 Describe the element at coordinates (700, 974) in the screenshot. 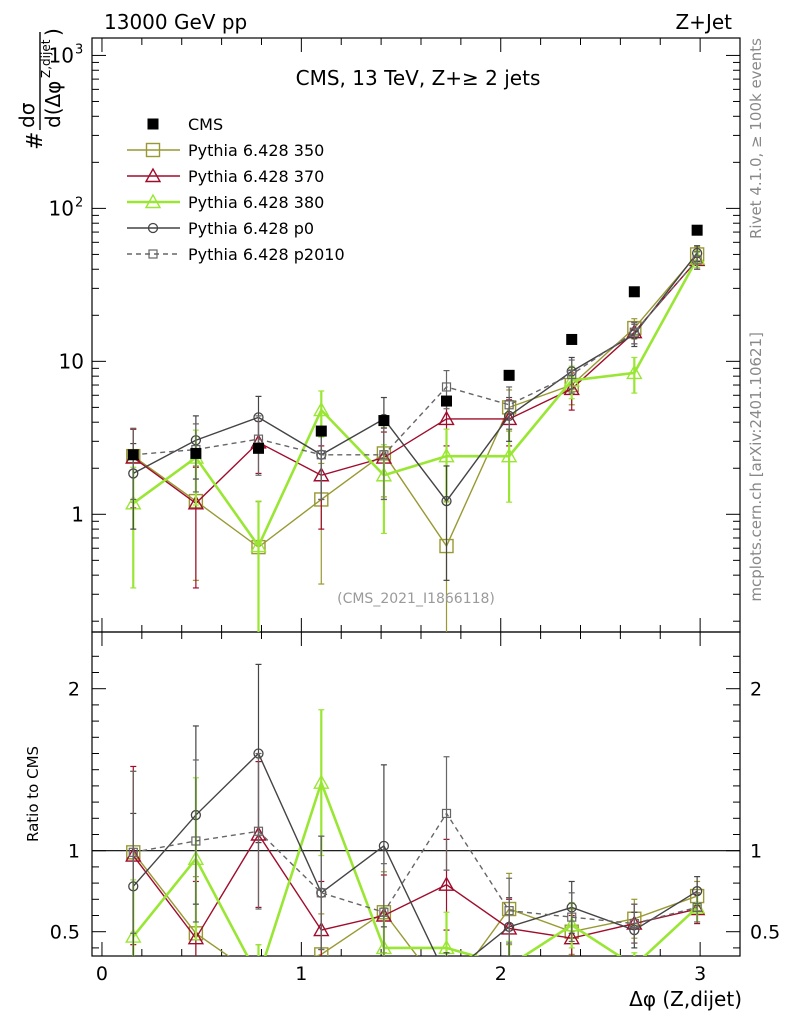

I see `x-tick-label: 3` at that location.